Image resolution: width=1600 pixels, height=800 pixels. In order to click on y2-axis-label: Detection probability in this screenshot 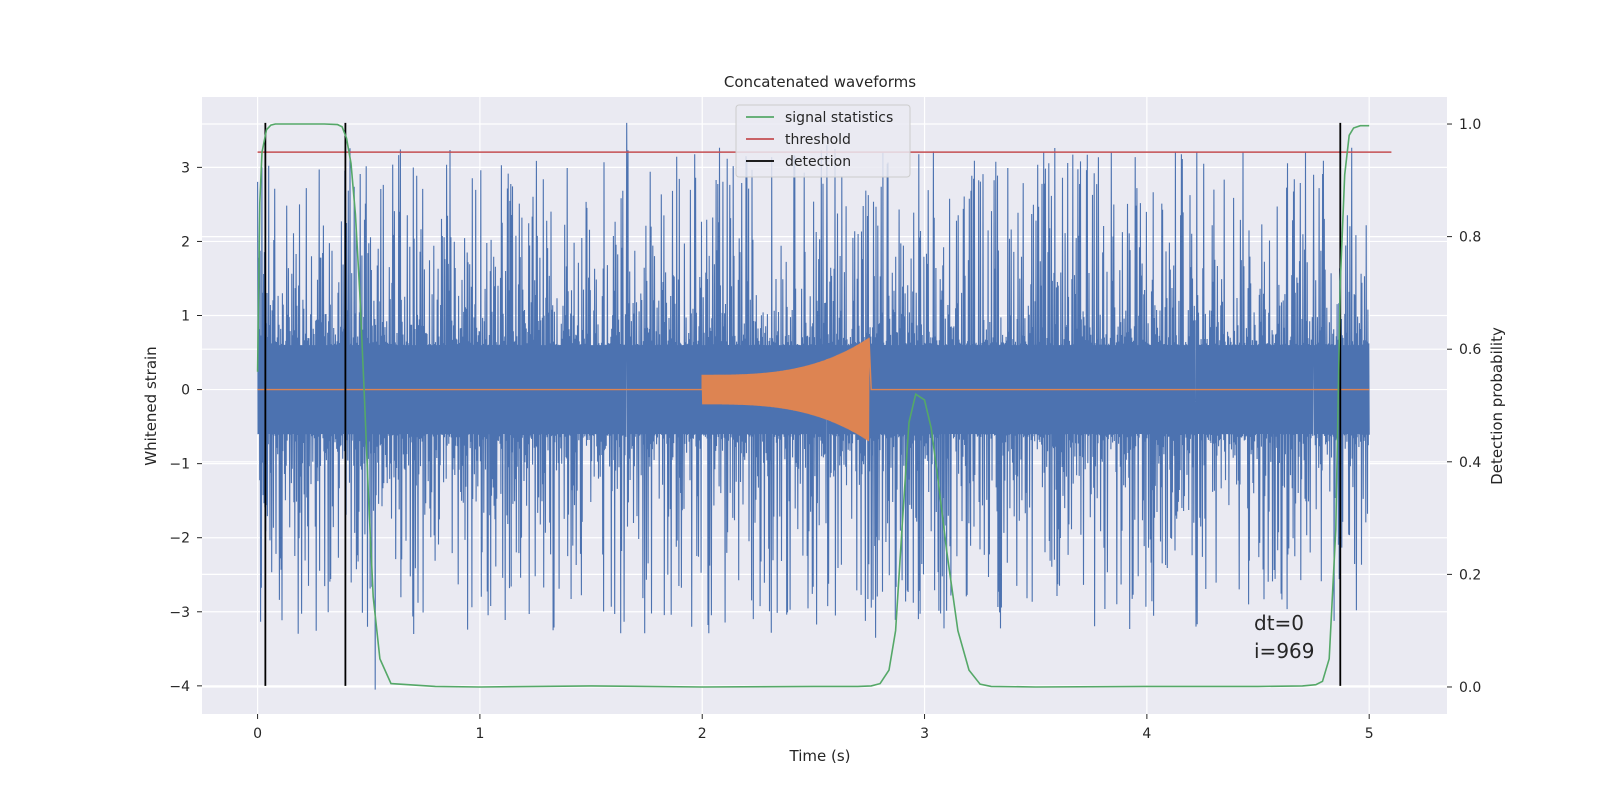, I will do `click(1497, 406)`.